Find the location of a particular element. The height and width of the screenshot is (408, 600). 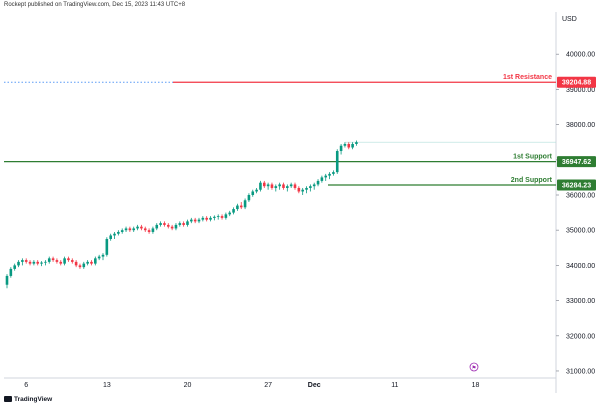

level-price-label: 39204.88 is located at coordinates (576, 83).